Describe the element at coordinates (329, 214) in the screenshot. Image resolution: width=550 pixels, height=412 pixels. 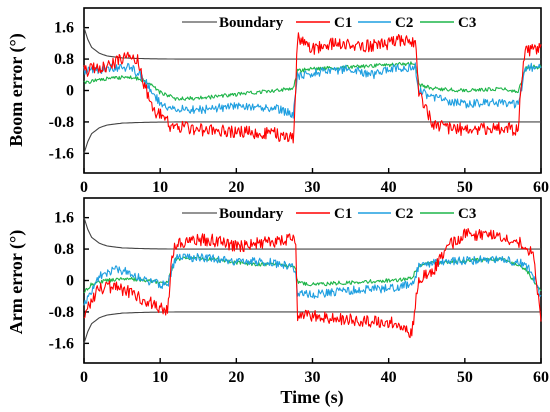
I see `arm-legend: Boundary C1 C2 C3` at that location.